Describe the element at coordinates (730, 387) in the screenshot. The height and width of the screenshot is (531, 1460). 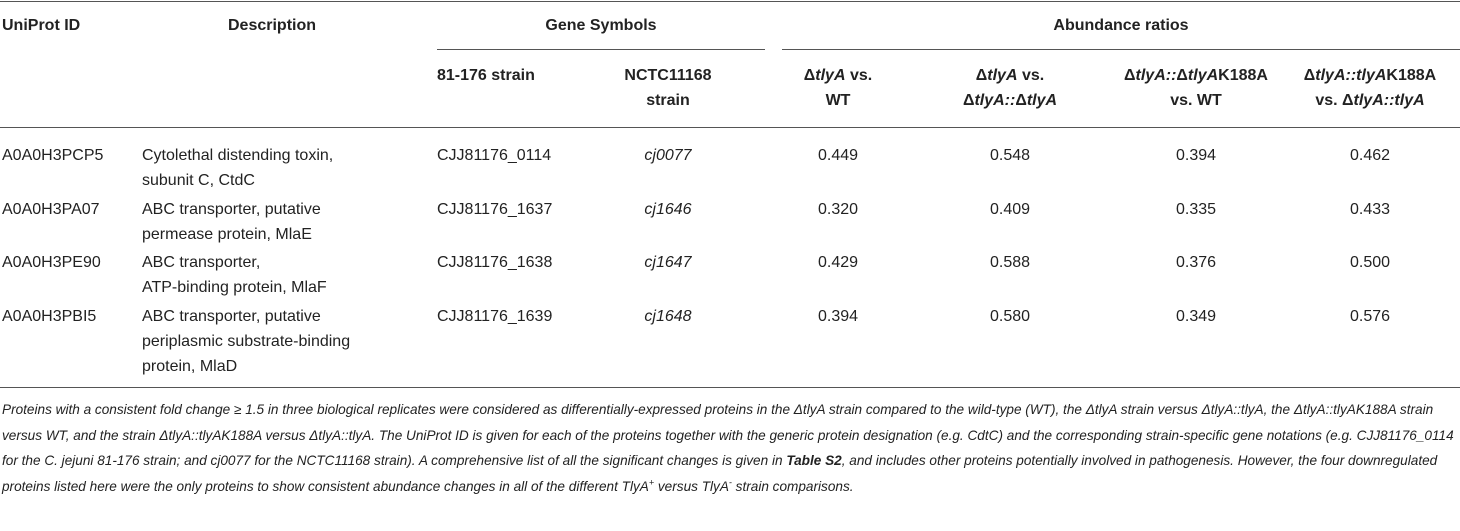
I see `bottom-rule` at that location.